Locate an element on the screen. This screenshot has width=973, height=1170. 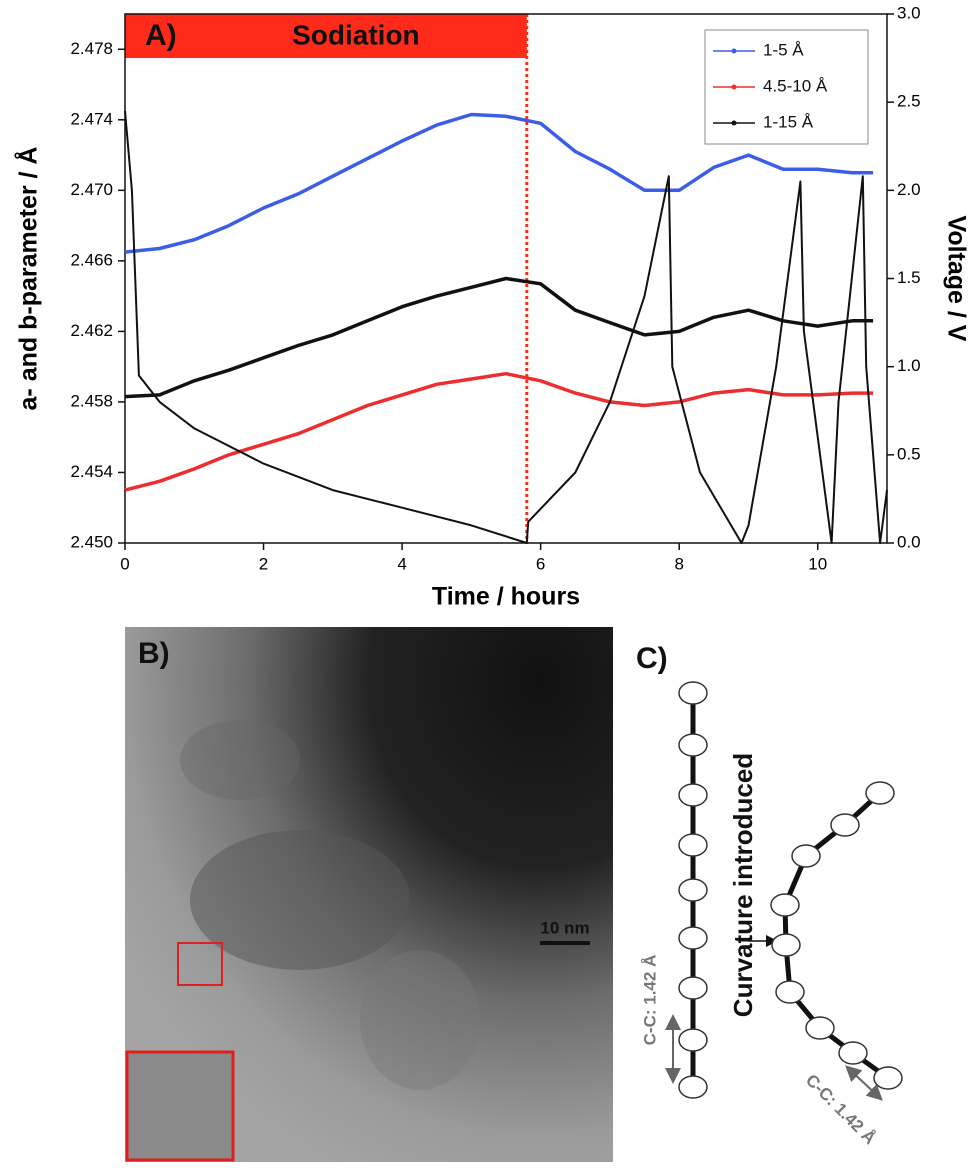
bond is located at coordinates (836, 936).